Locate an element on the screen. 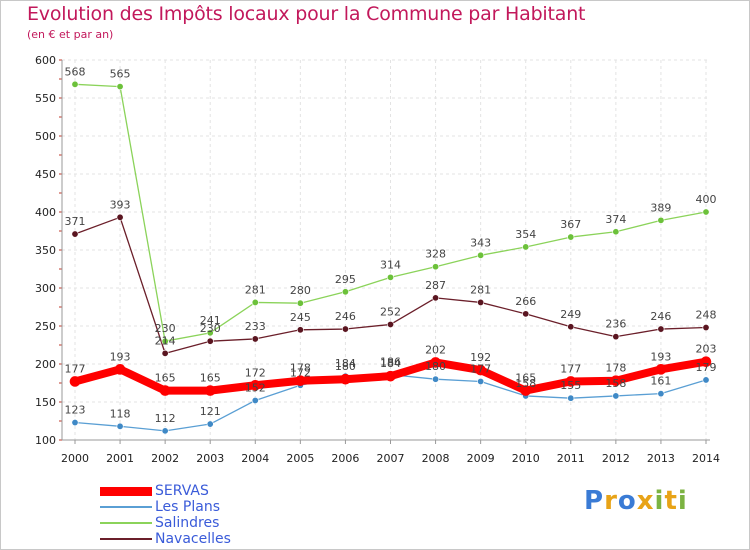 The image size is (750, 550). x-tick-label: 2000 is located at coordinates (75, 458).